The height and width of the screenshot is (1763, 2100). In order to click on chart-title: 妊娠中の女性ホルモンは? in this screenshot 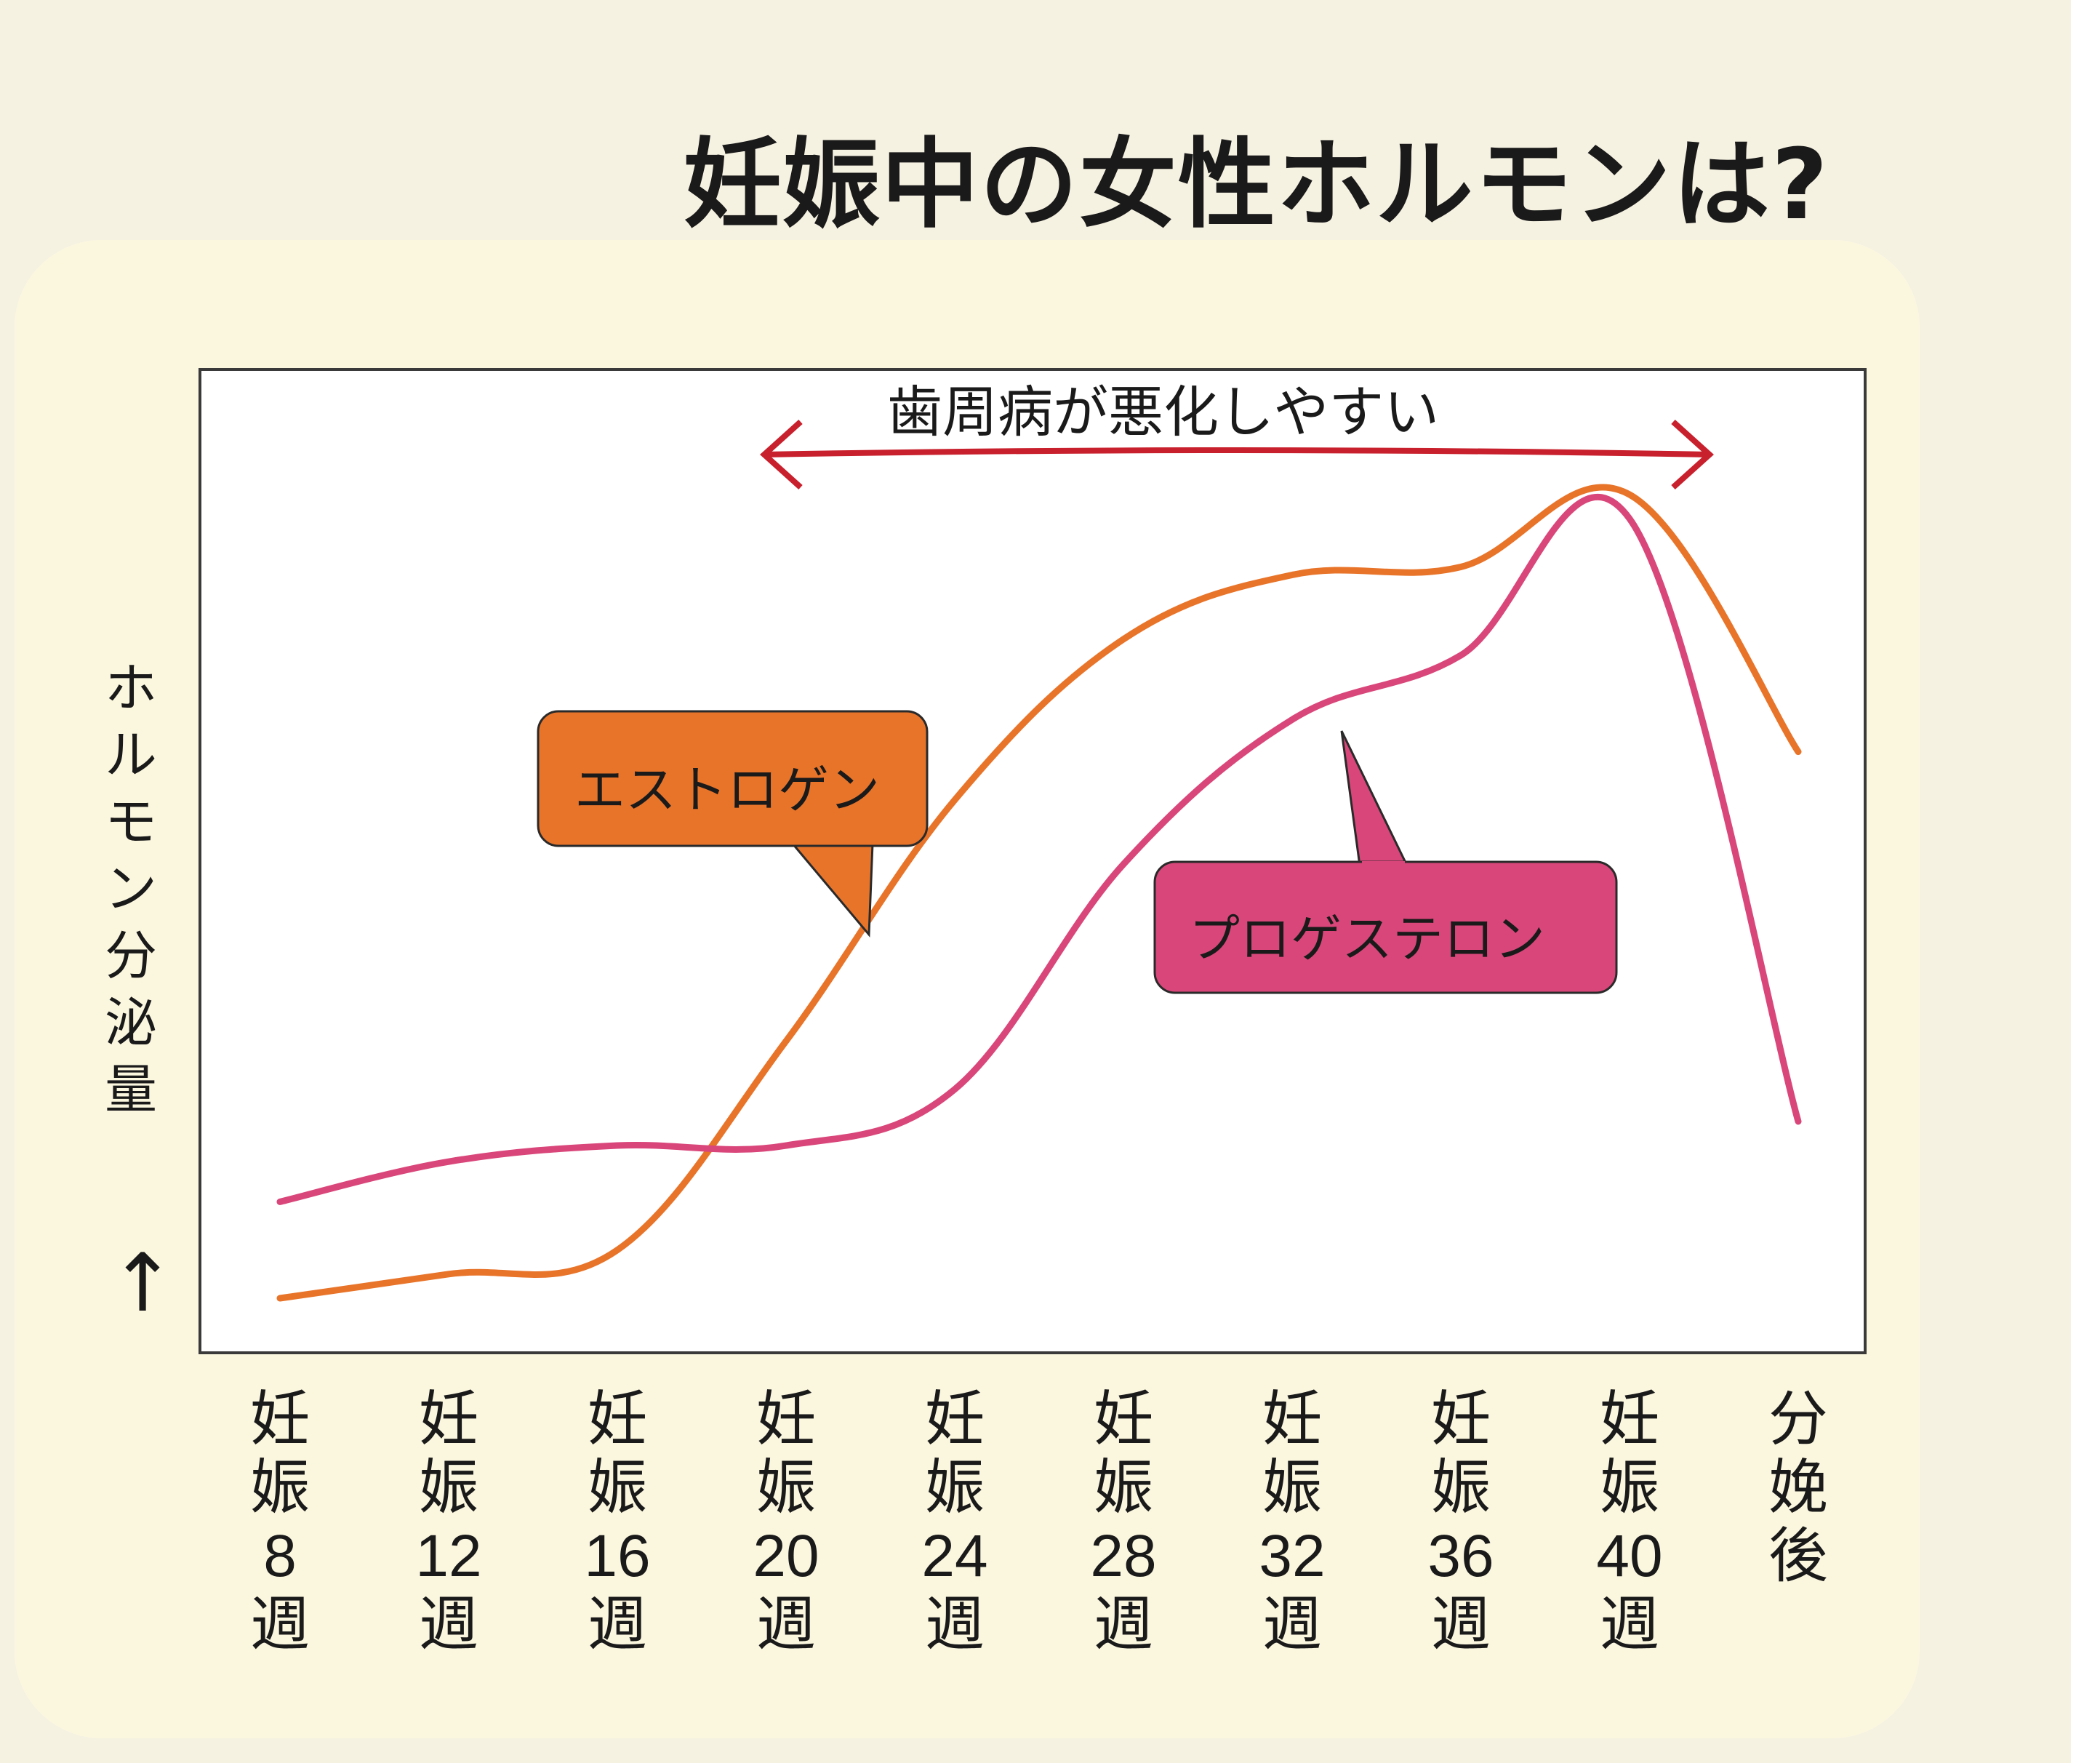, I will do `click(1257, 184)`.